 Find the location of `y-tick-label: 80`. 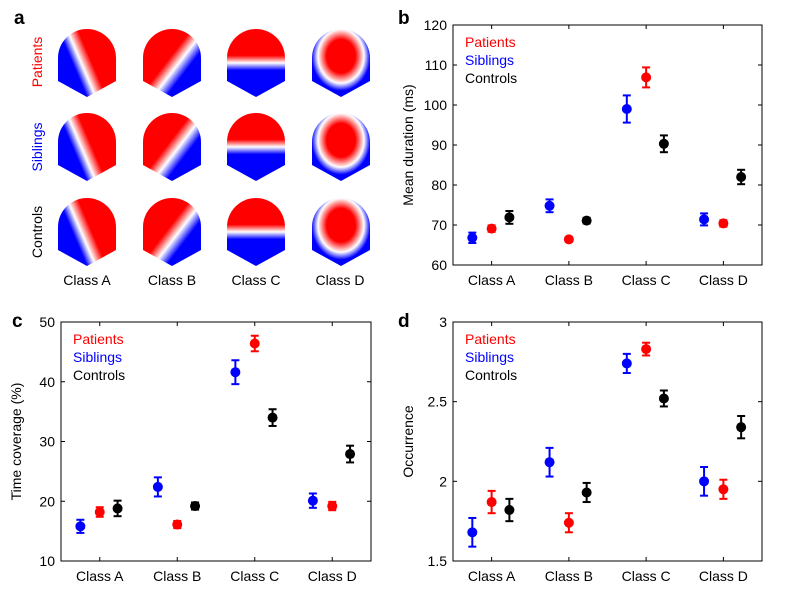

y-tick-label: 80 is located at coordinates (439, 185).